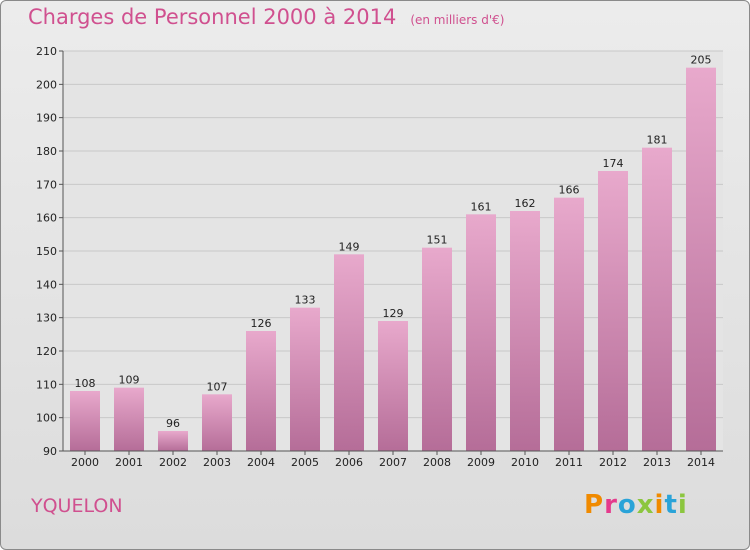 The image size is (750, 550). Describe the element at coordinates (701, 462) in the screenshot. I see `x-tick-label: 2014` at that location.